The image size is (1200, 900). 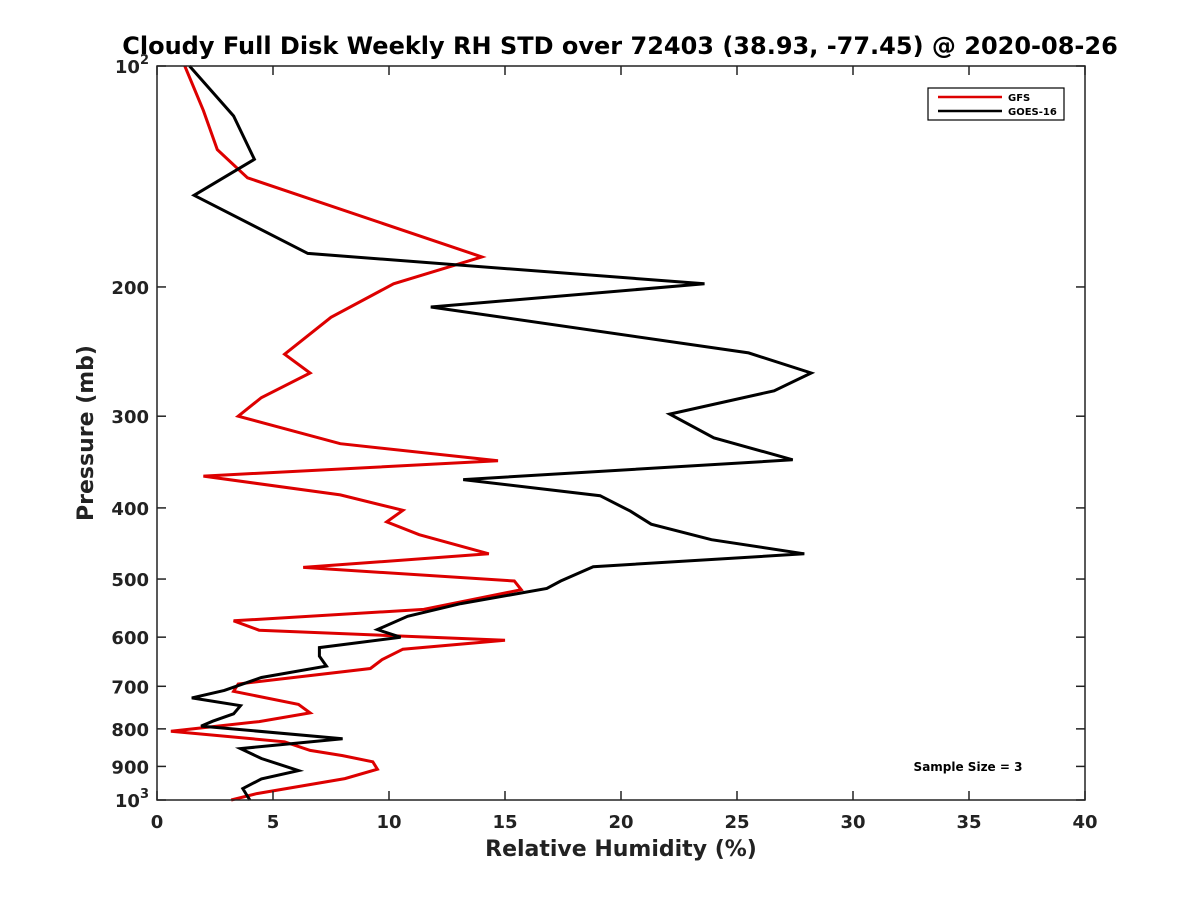 I want to click on x-tick-label: 30, so click(x=852, y=822).